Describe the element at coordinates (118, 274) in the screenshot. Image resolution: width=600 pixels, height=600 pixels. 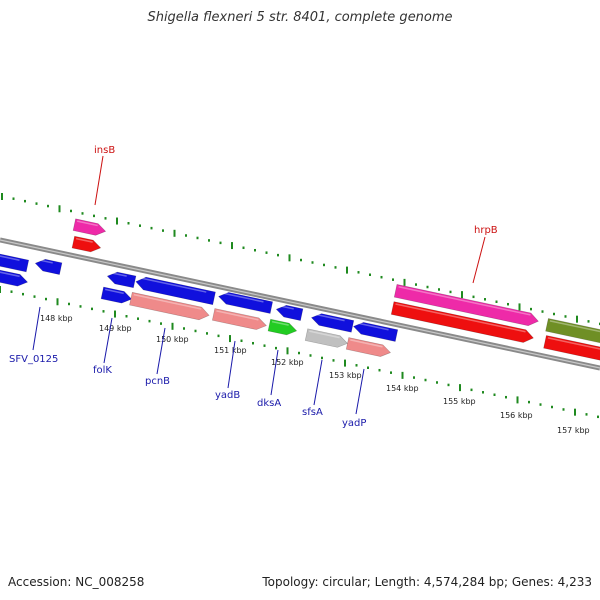
I see `gene-folK-top-highlight` at that location.